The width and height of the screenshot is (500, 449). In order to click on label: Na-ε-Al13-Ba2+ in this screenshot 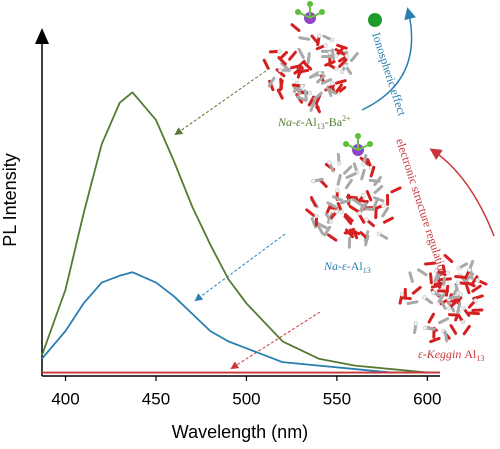, I will do `click(314, 122)`.